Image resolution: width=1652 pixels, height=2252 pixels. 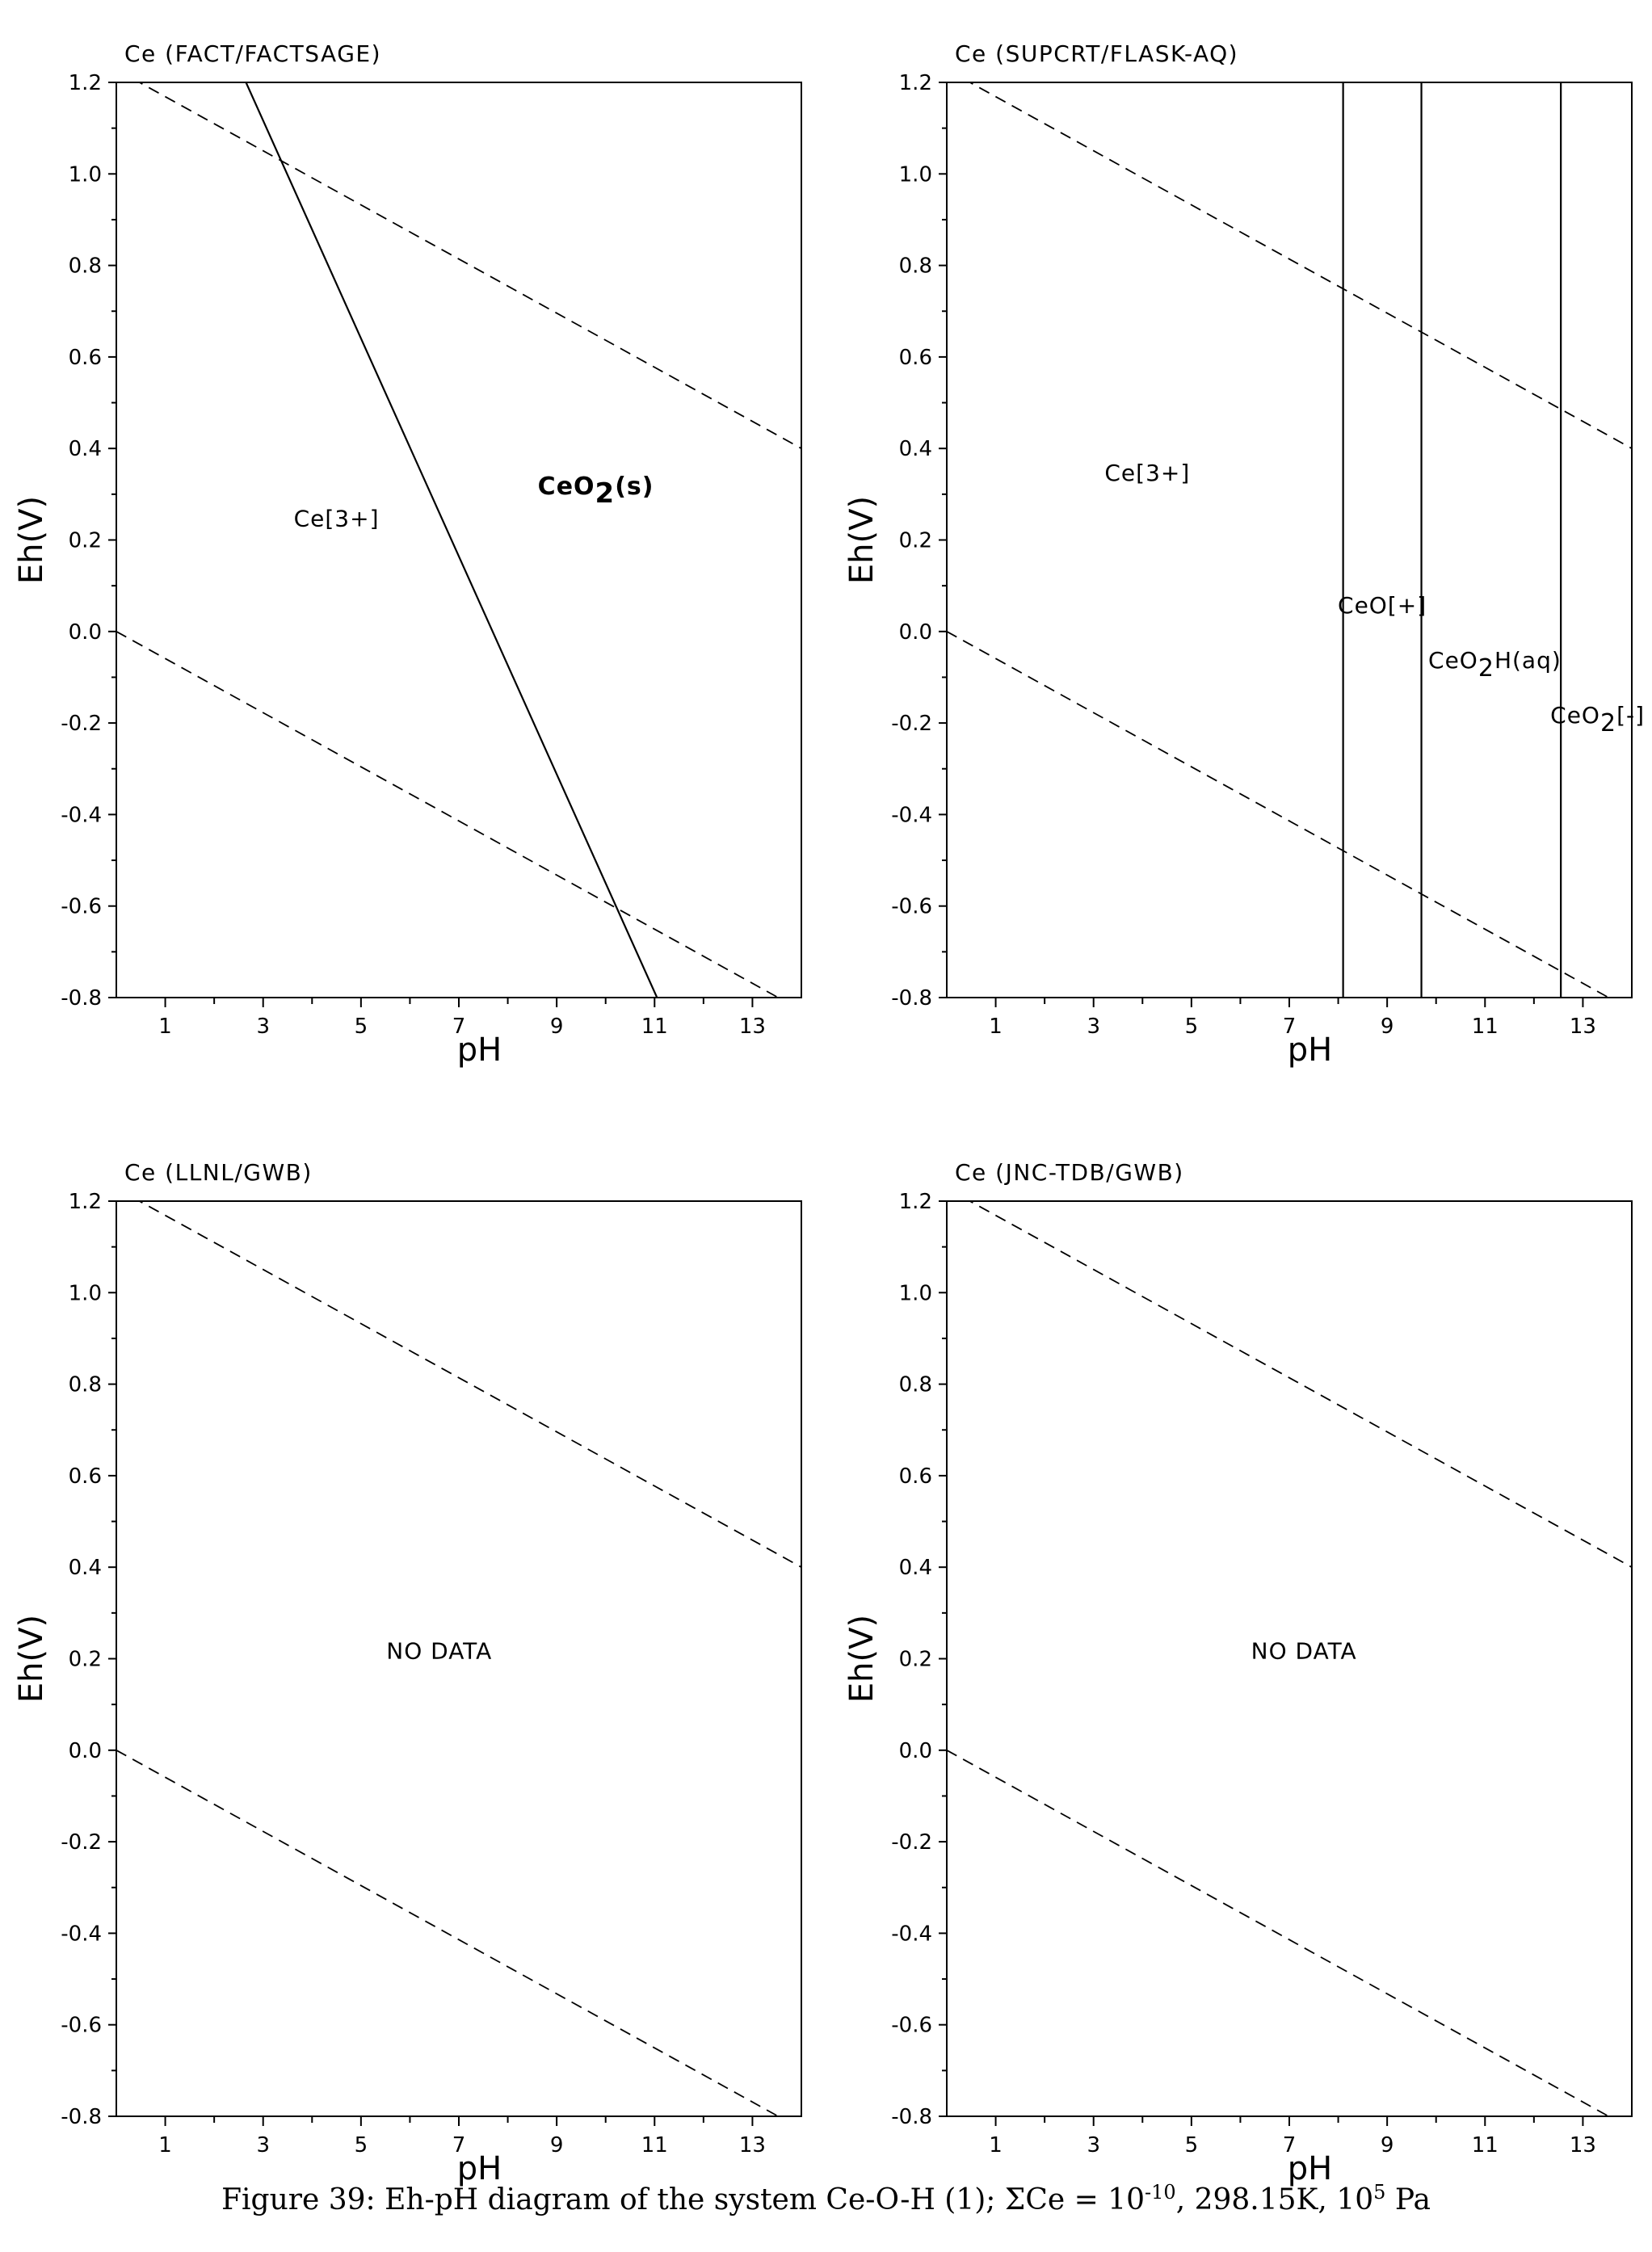 What do you see at coordinates (1310, 2168) in the screenshot?
I see `x-axis-label: pH` at bounding box center [1310, 2168].